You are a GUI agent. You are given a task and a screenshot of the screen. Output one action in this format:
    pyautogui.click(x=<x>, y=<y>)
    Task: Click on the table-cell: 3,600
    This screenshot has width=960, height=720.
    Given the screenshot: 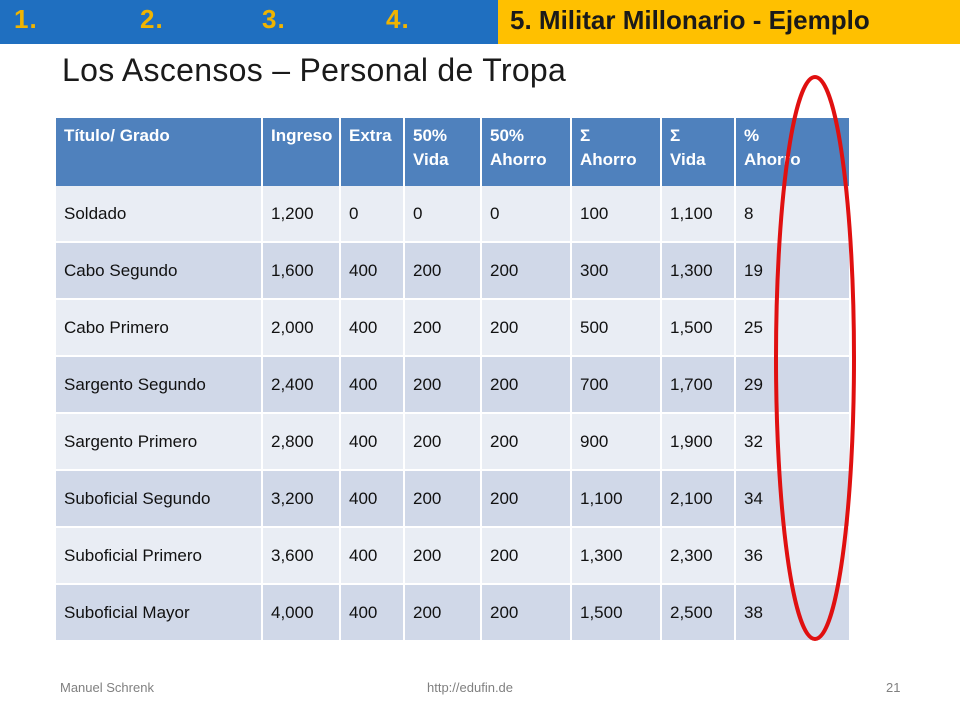 What is the action you would take?
    pyautogui.click(x=301, y=555)
    